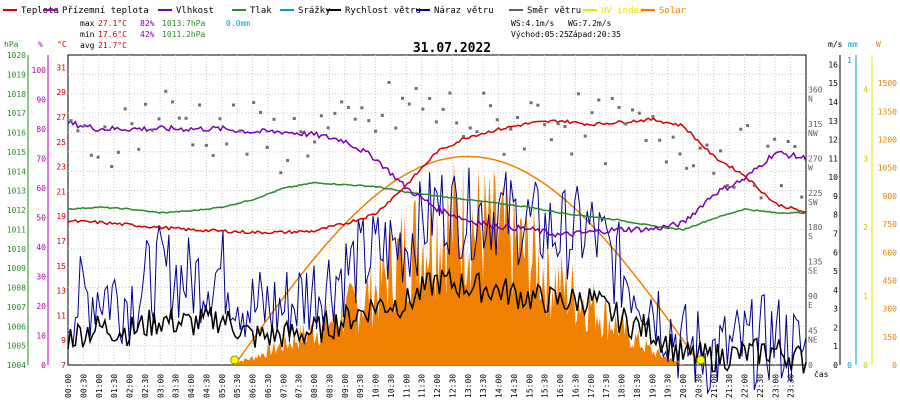 This screenshot has height=400, width=900. I want to click on tick-mm: 0, so click(849, 365).